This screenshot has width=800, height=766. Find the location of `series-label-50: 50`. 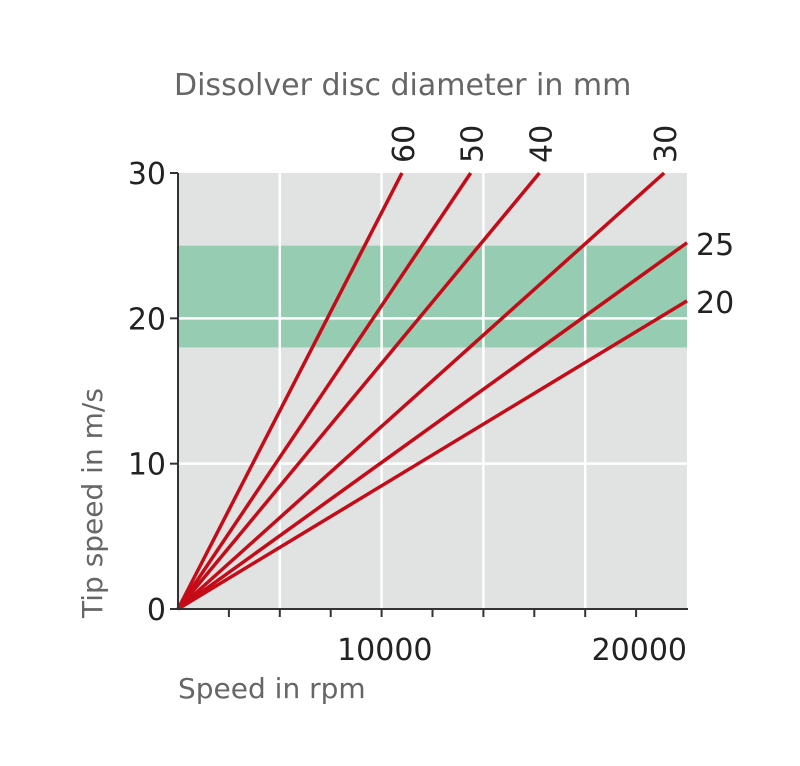

series-label-50: 50 is located at coordinates (473, 144).